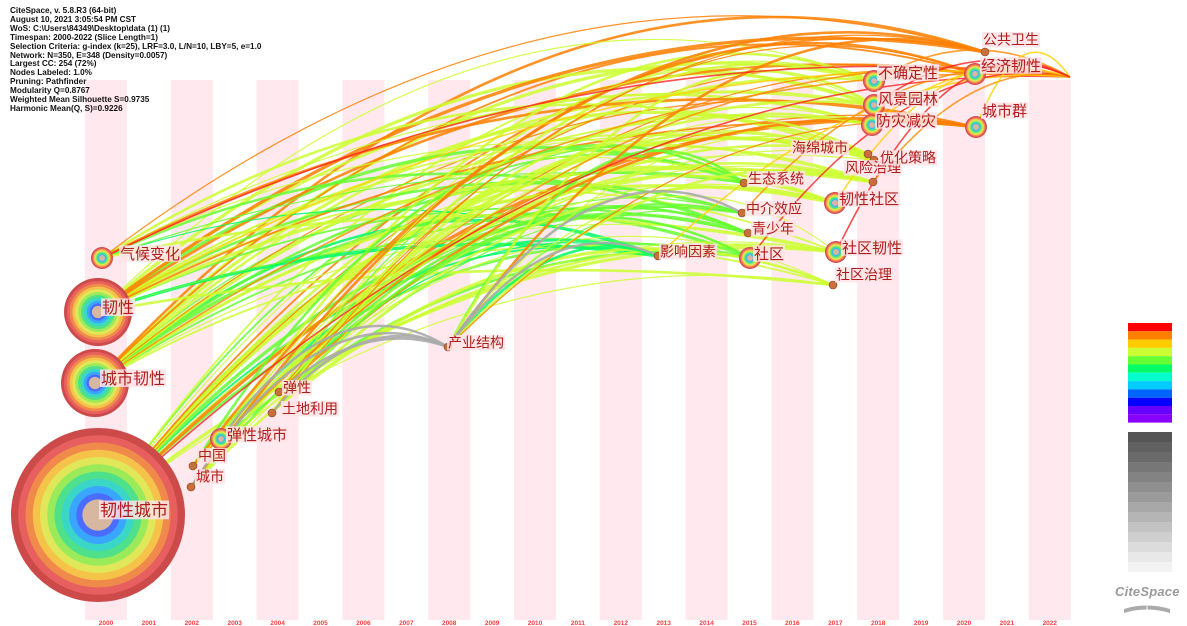  What do you see at coordinates (908, 158) in the screenshot?
I see `node-label: 优化策略` at bounding box center [908, 158].